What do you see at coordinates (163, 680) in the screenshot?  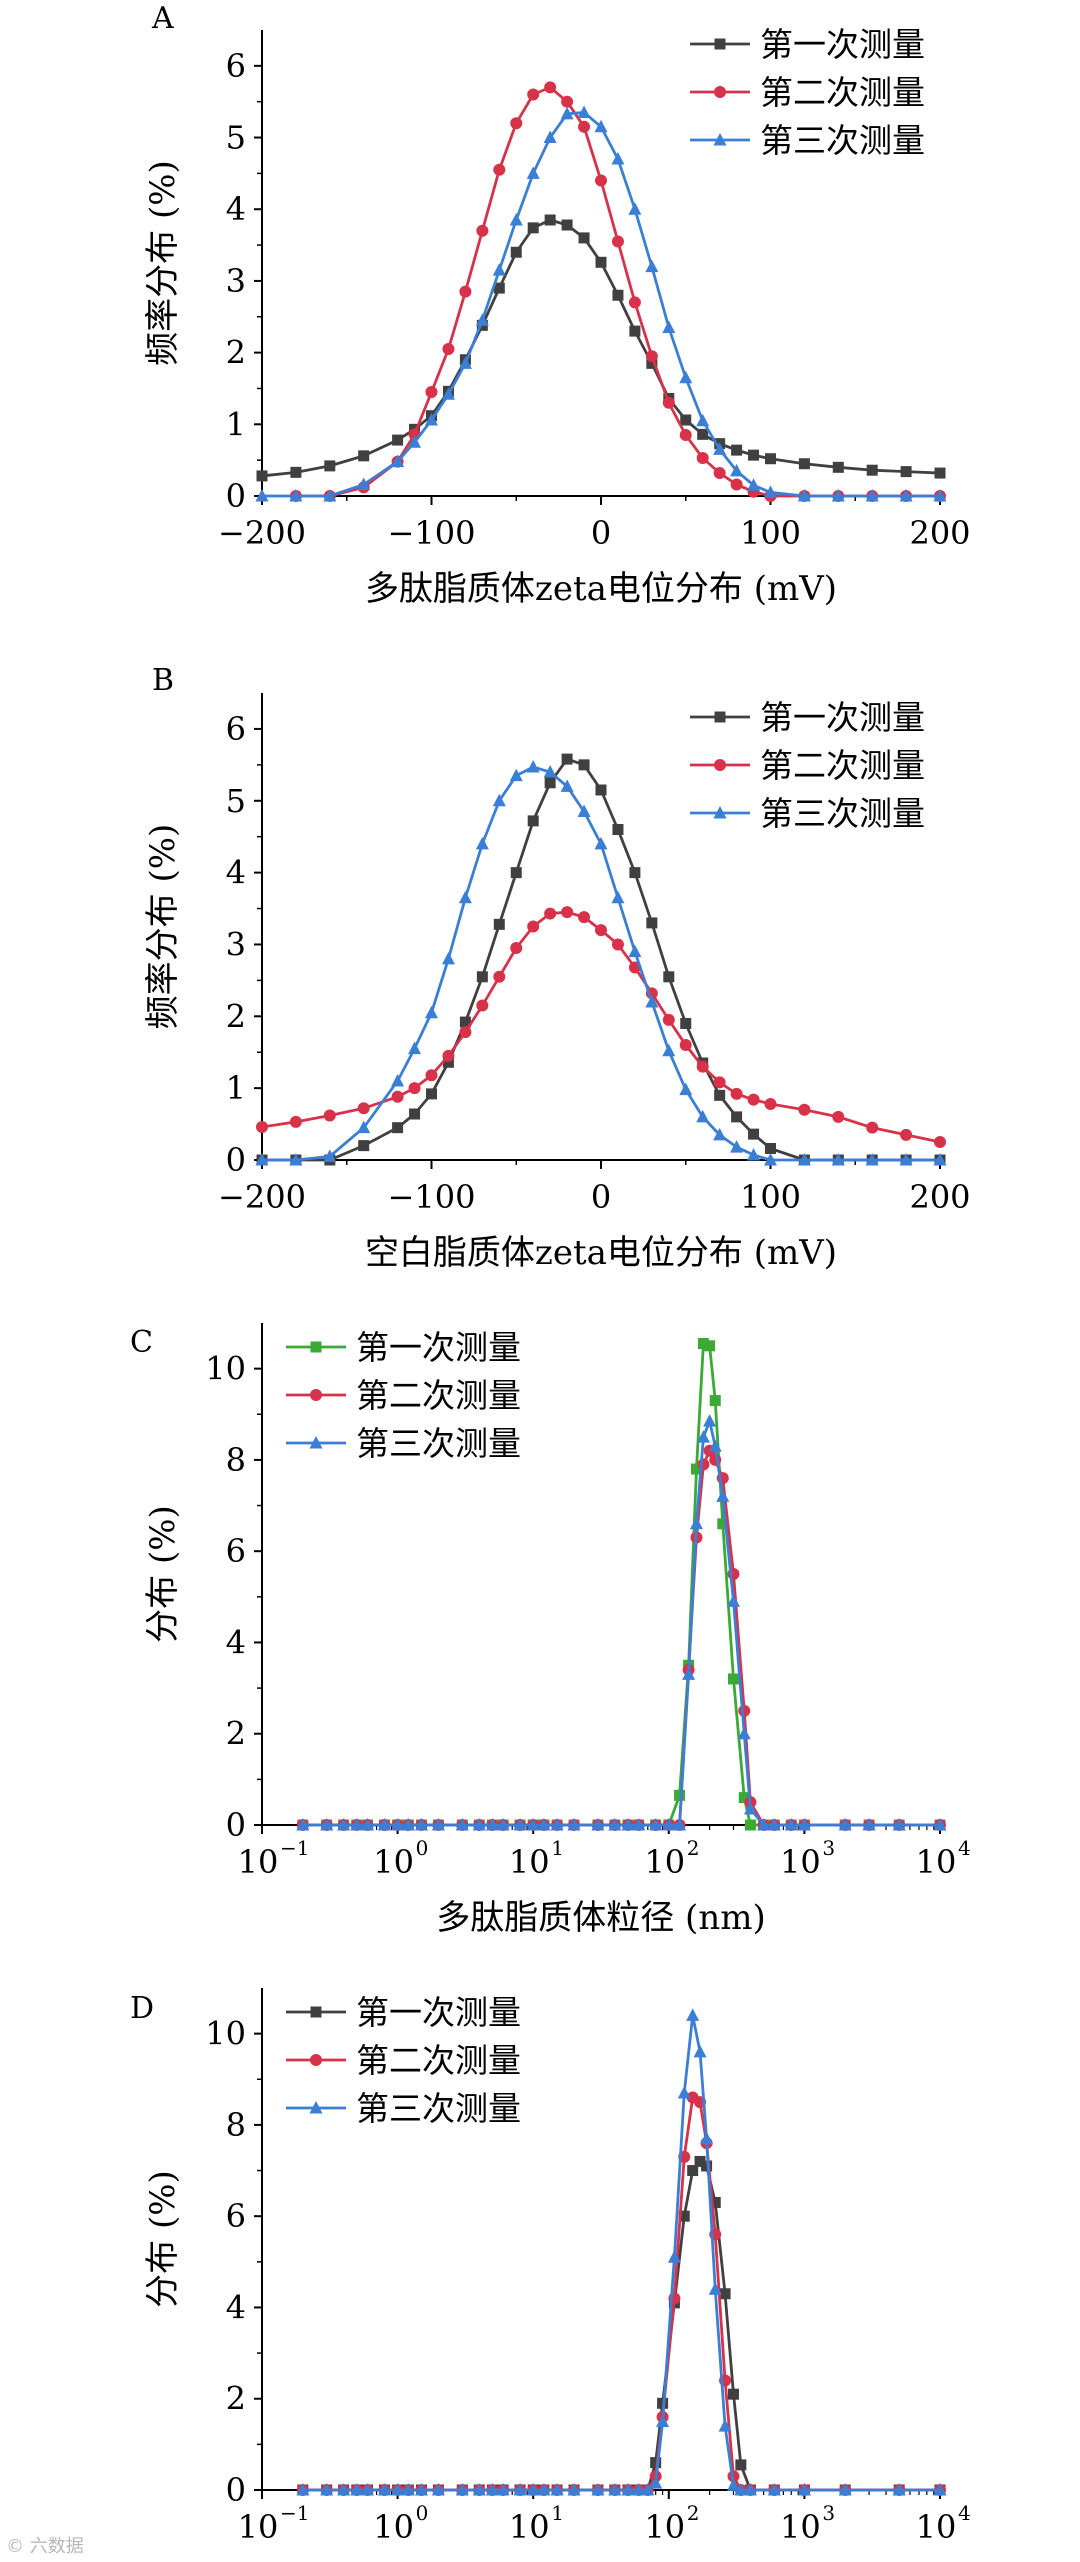 I see `panel-label: B` at bounding box center [163, 680].